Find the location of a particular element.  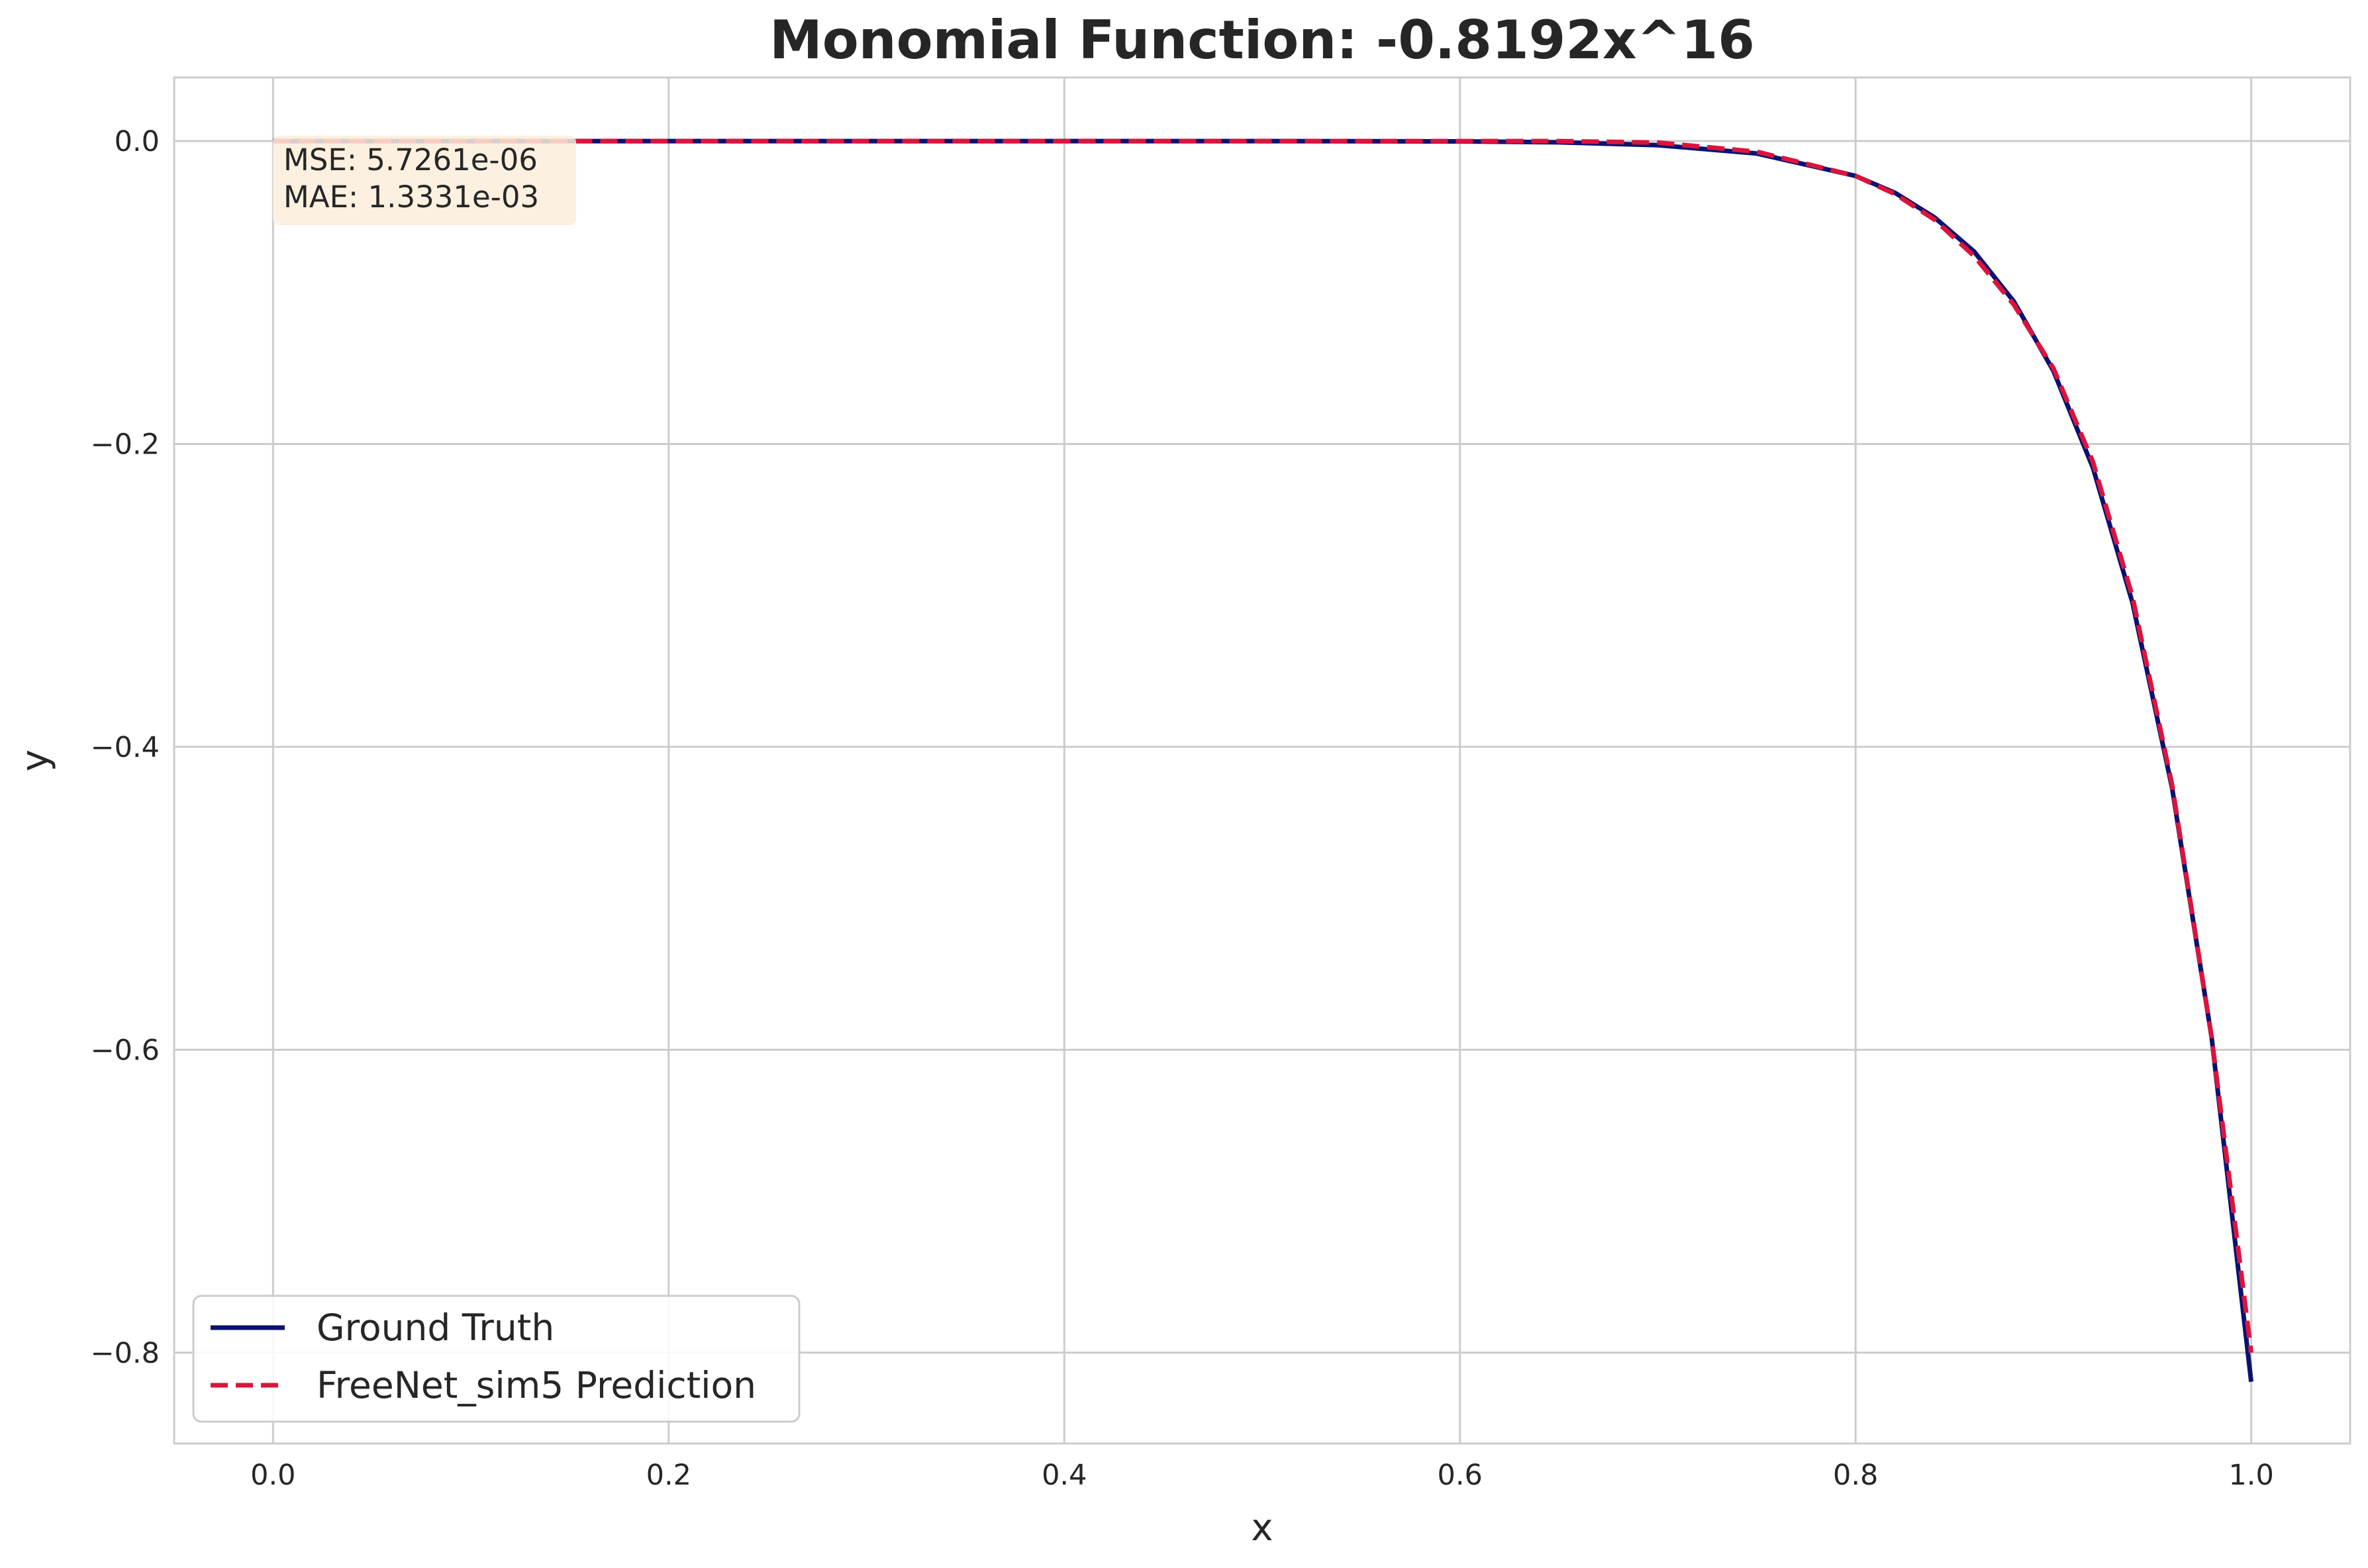

metrics-background is located at coordinates (424, 180).